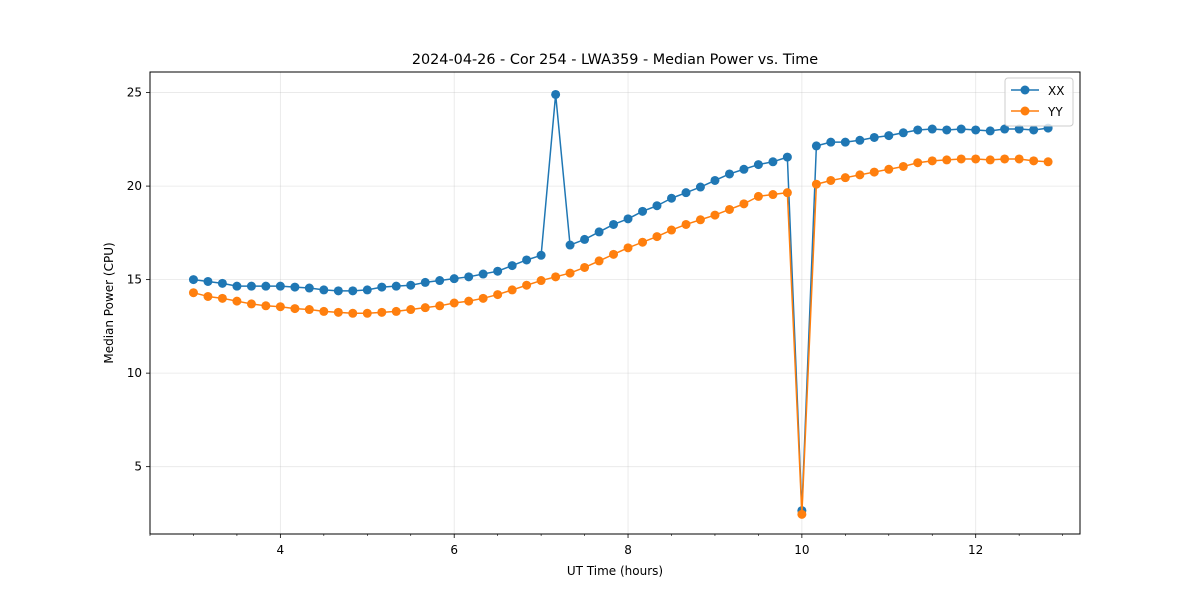 This screenshot has height=600, width=1200. I want to click on x-tick-label: 12, so click(975, 550).